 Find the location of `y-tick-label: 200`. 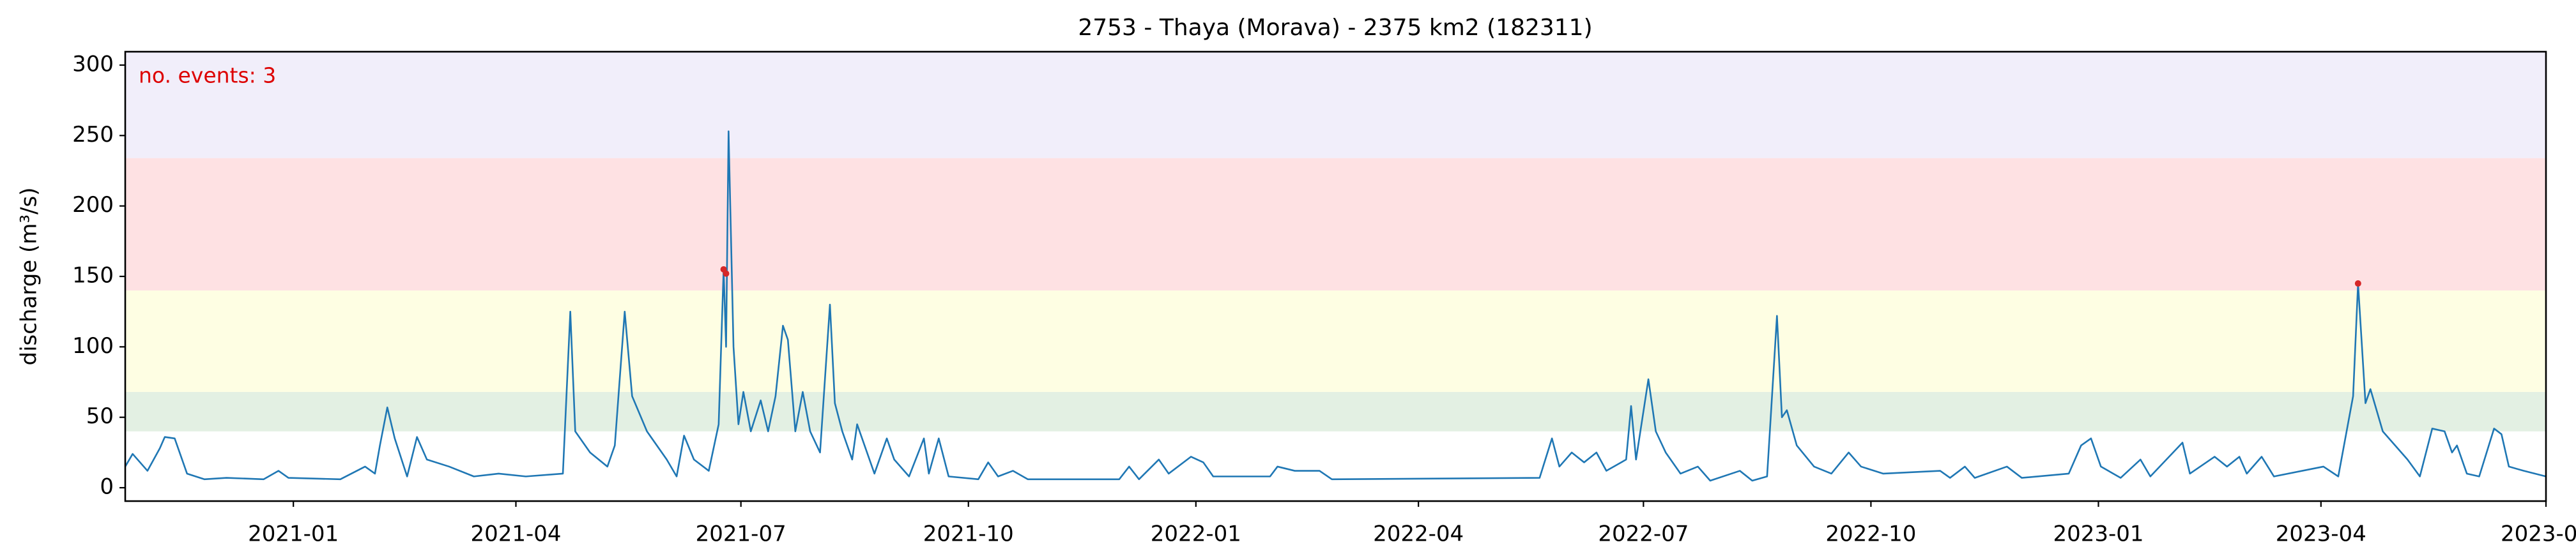

y-tick-label: 200 is located at coordinates (93, 205).